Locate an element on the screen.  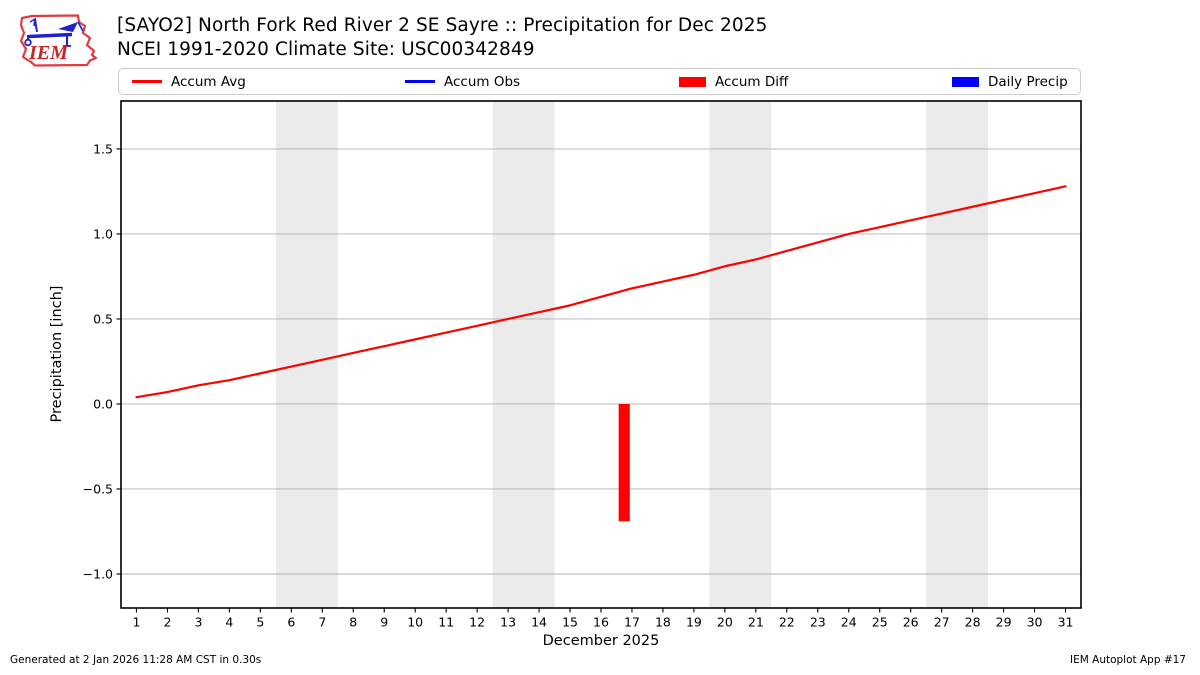
y-axis-title: Precipitation [inch] is located at coordinates (57, 354).